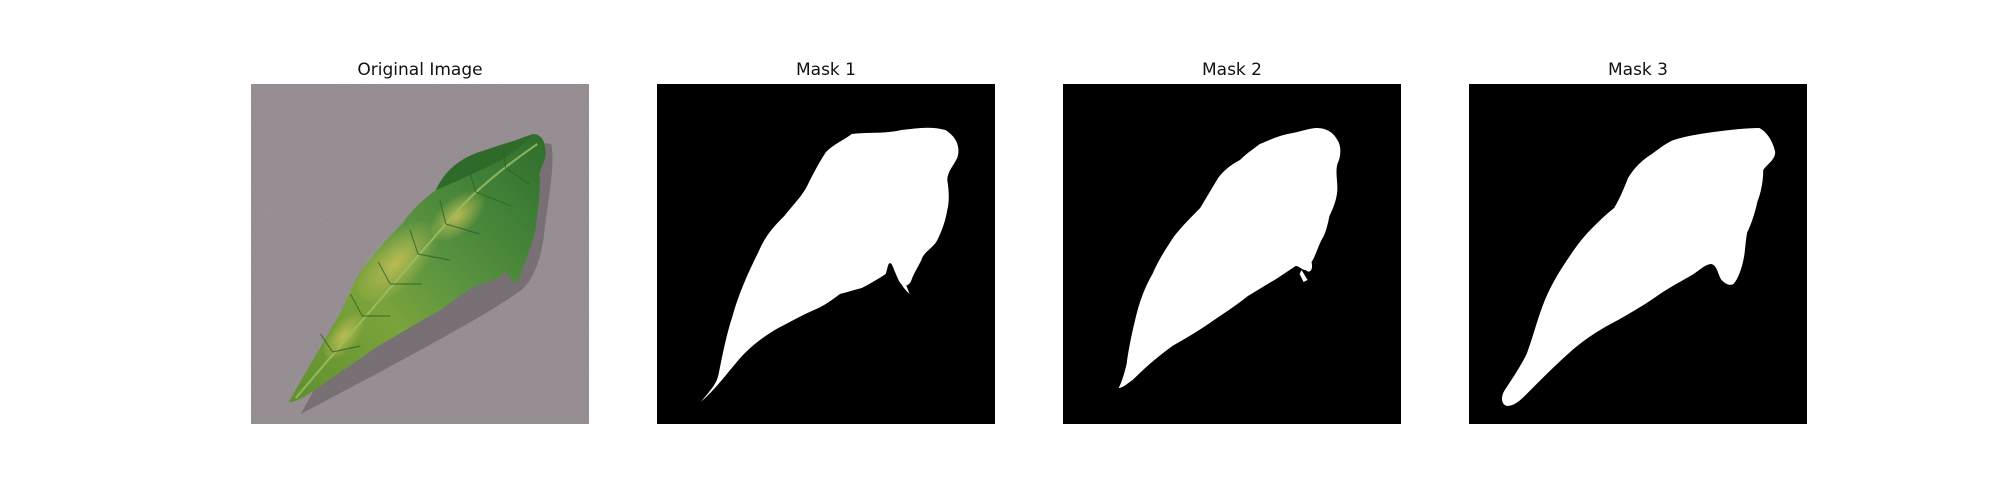  What do you see at coordinates (825, 70) in the screenshot?
I see `panel-title: Mask 1` at bounding box center [825, 70].